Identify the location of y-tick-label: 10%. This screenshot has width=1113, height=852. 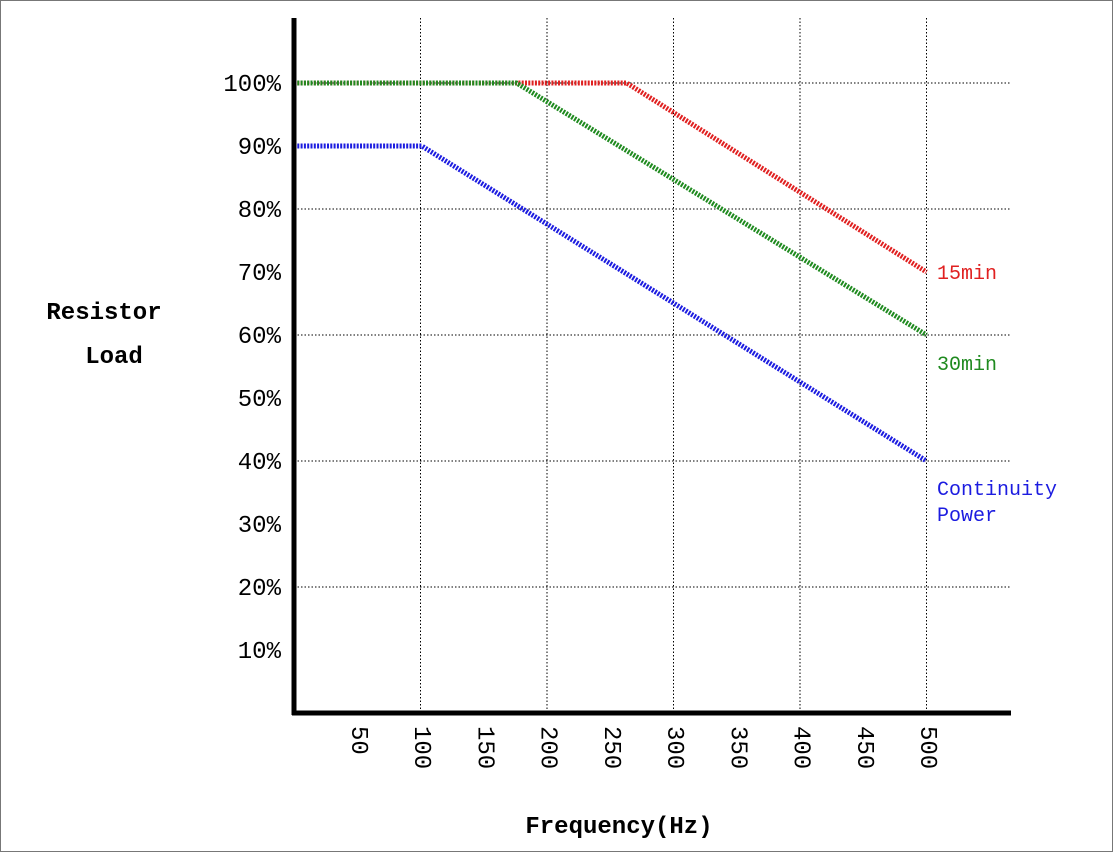
(260, 652).